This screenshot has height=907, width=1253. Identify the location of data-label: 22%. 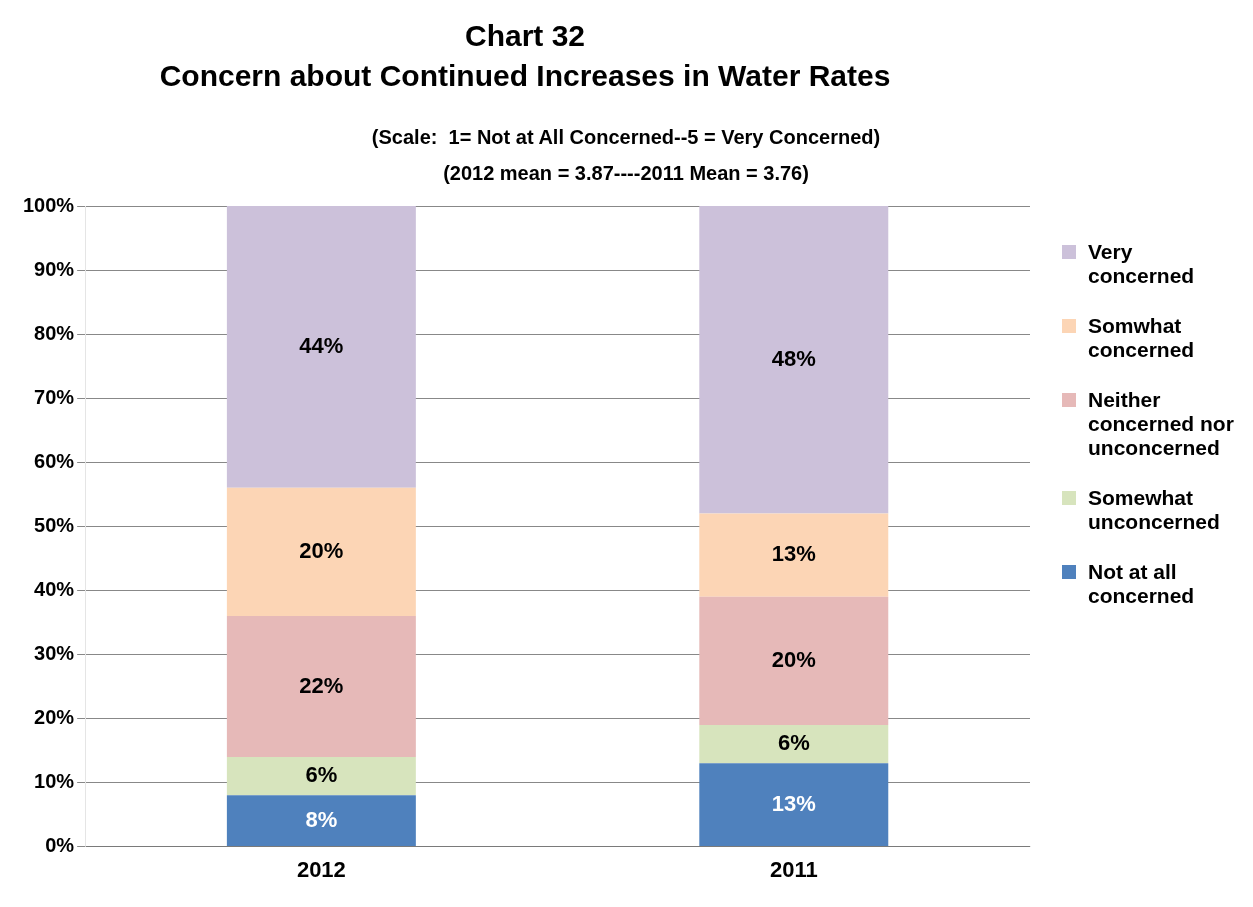
(321, 685).